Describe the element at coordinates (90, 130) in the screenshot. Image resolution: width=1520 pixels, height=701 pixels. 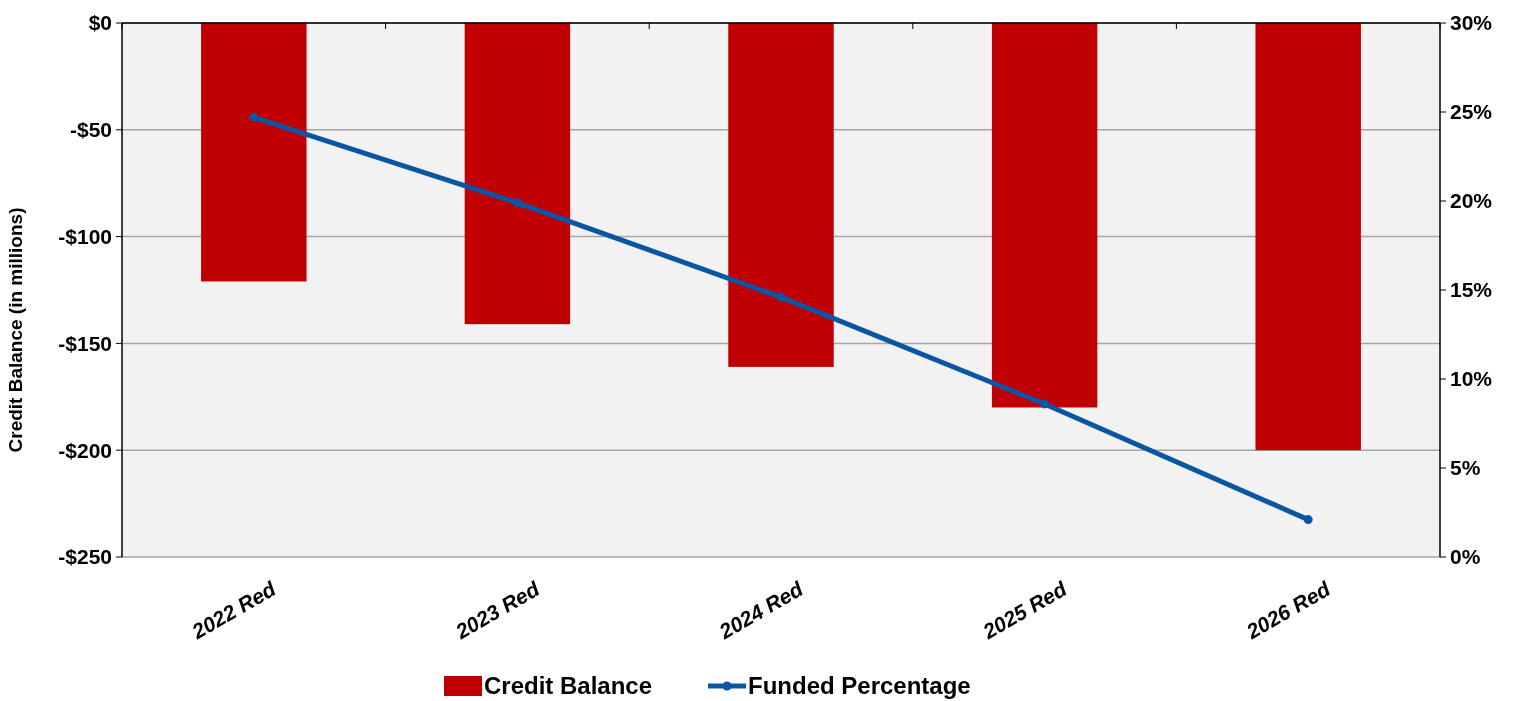
I see `y-tick-label: -$50` at that location.